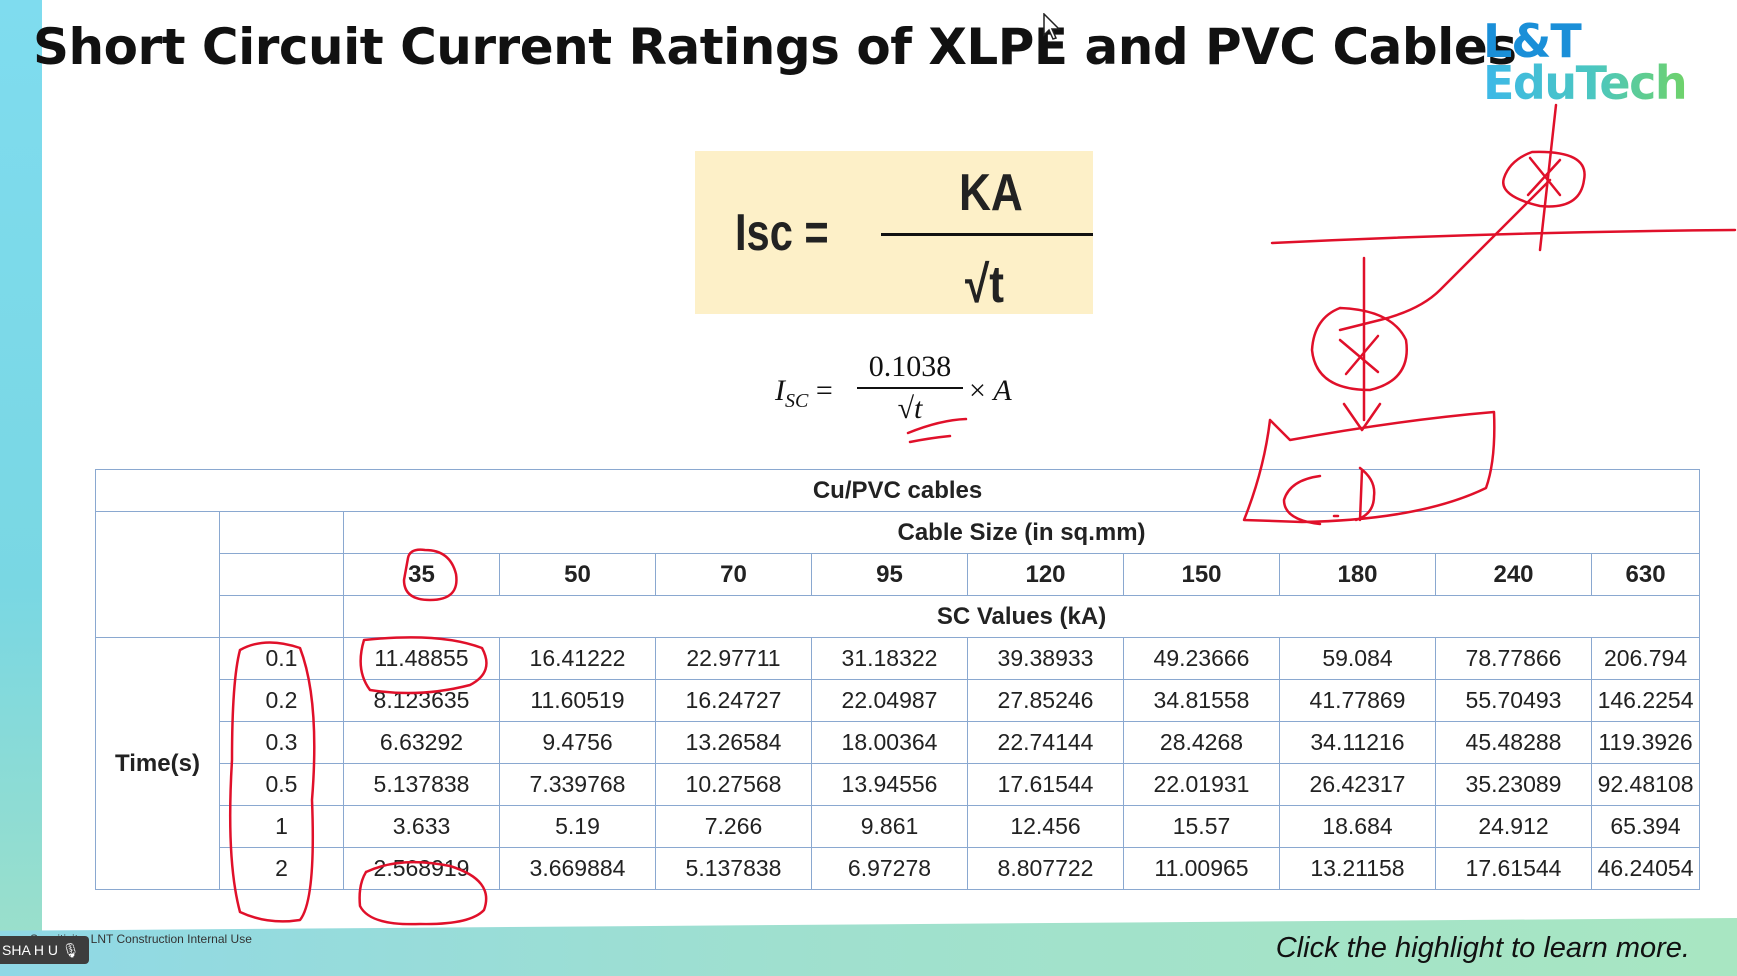  Describe the element at coordinates (991, 193) in the screenshot. I see `formula-numerator: KA` at that location.